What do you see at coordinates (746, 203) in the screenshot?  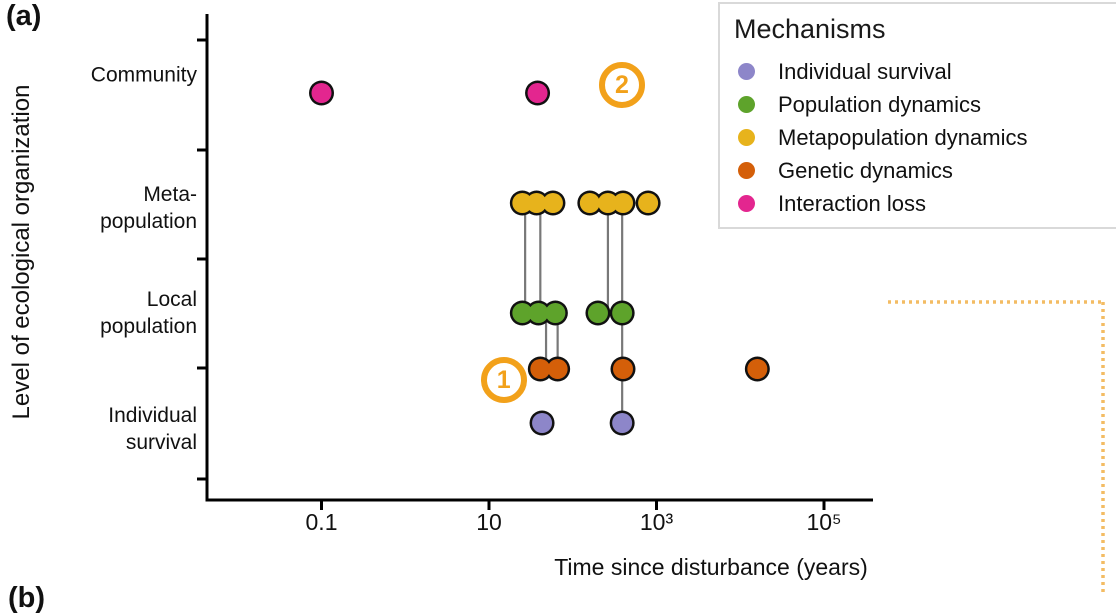 I see `interaction-loss-swatch-icon` at bounding box center [746, 203].